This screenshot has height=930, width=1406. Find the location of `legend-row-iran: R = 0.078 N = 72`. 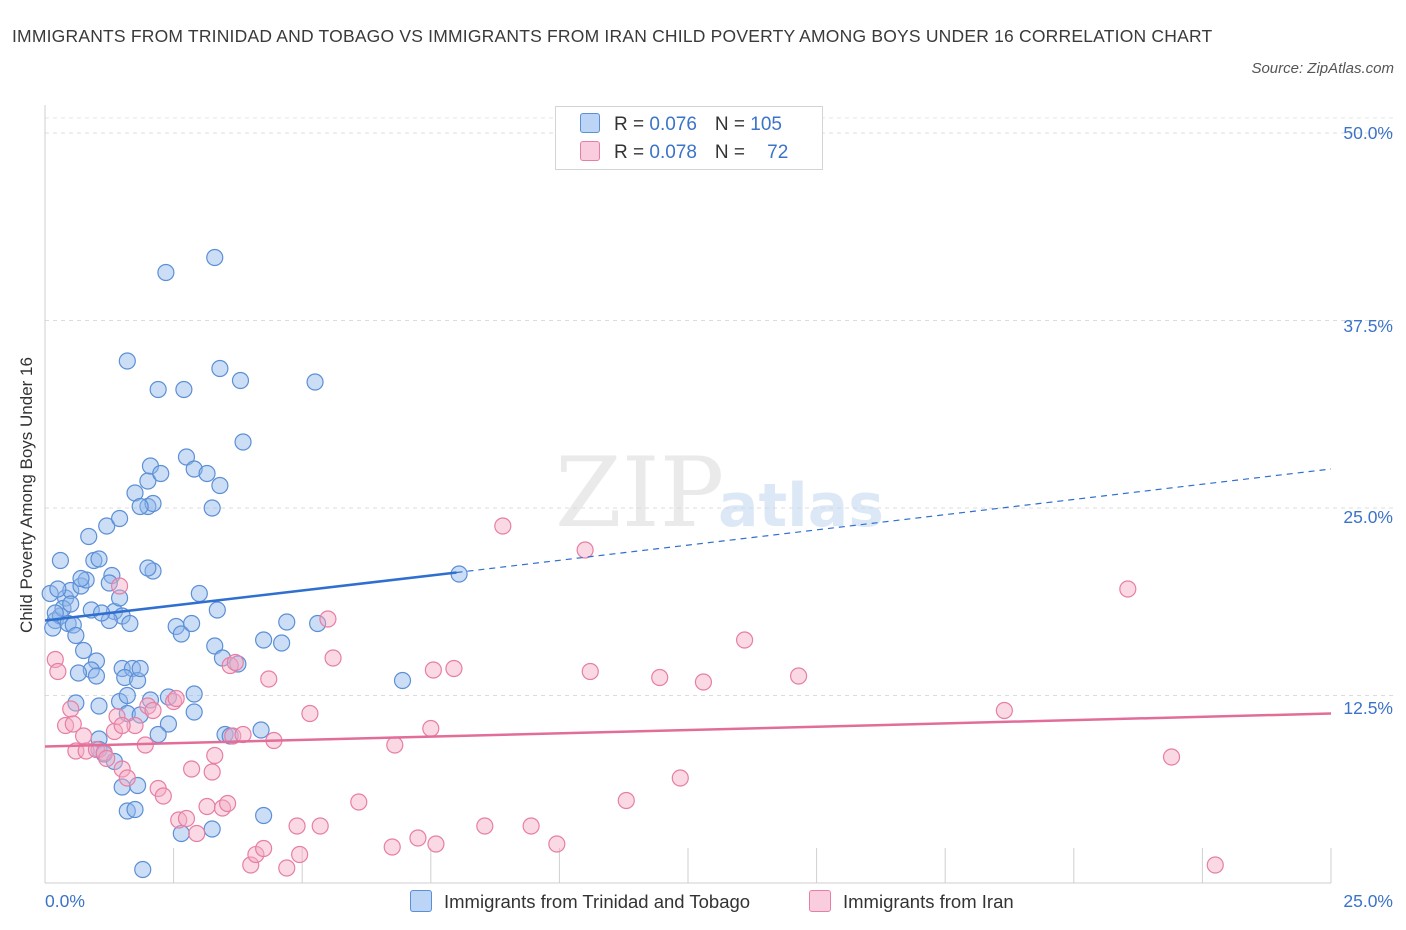

legend-row-iran: R = 0.078 N = 72 is located at coordinates (684, 152).